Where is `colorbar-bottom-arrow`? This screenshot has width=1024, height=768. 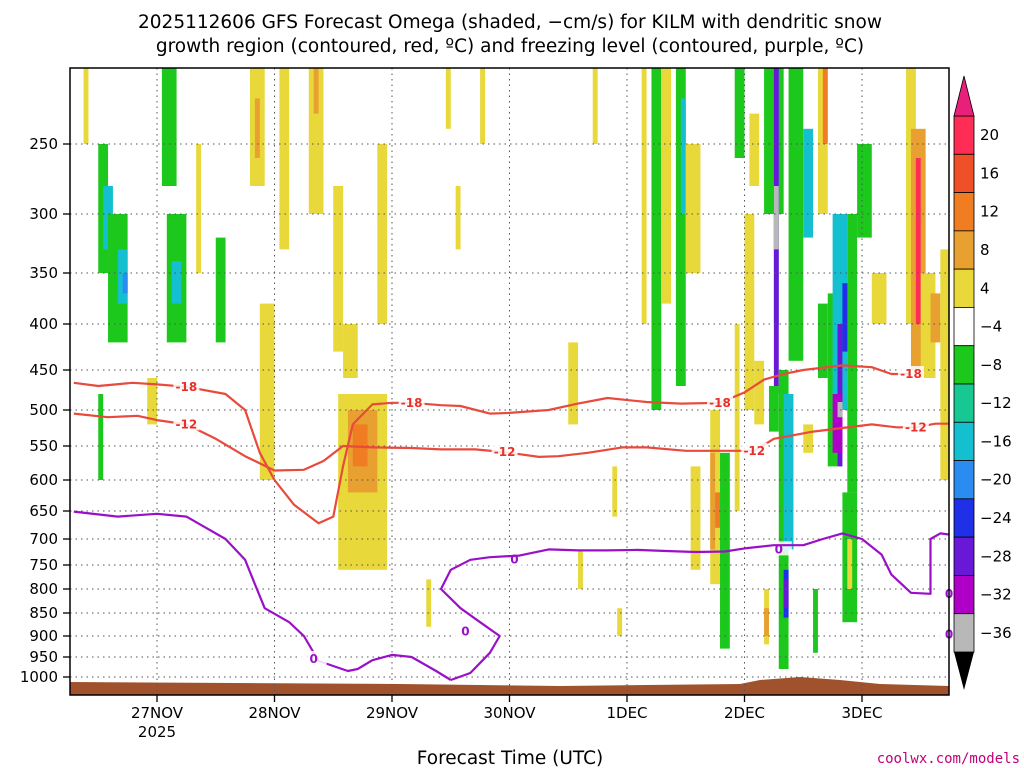 colorbar-bottom-arrow is located at coordinates (964, 671).